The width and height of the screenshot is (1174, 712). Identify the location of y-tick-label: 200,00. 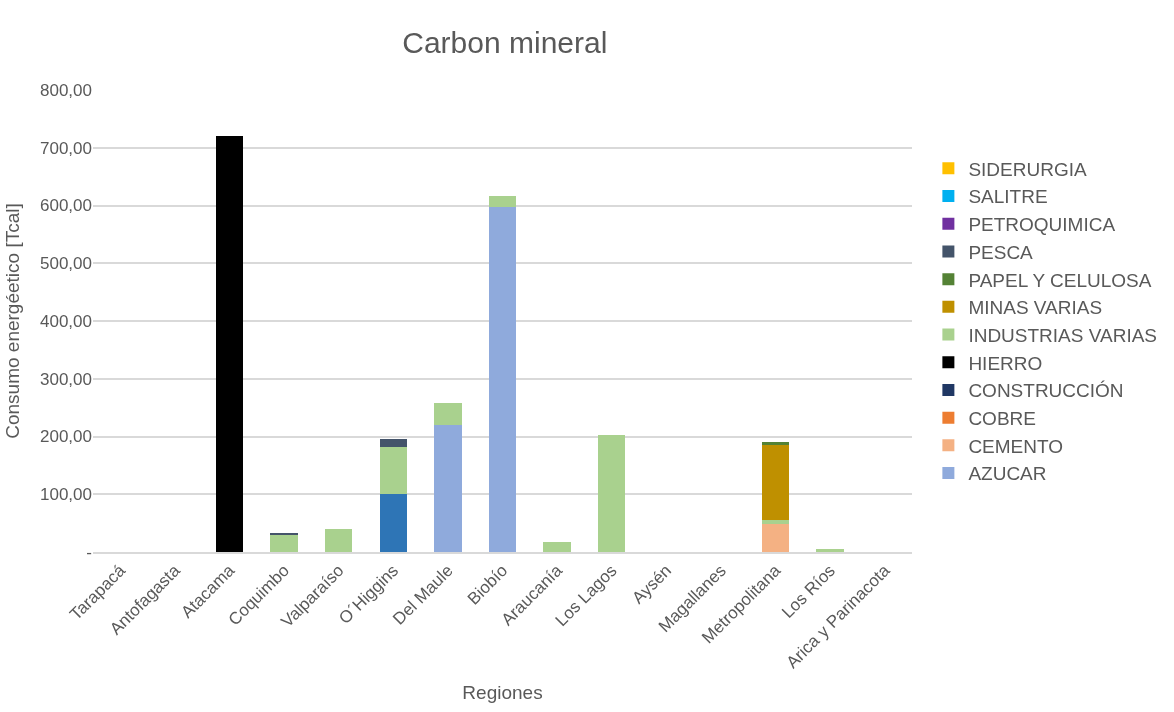
(66, 437).